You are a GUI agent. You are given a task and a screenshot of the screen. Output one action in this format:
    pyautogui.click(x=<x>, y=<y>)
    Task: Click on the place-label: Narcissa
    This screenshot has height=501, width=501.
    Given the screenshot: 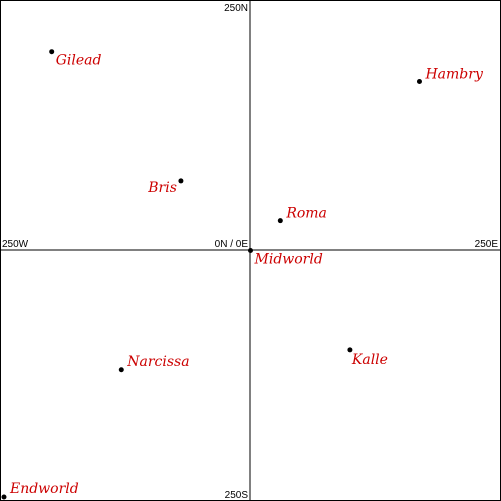 What is the action you would take?
    pyautogui.click(x=157, y=362)
    